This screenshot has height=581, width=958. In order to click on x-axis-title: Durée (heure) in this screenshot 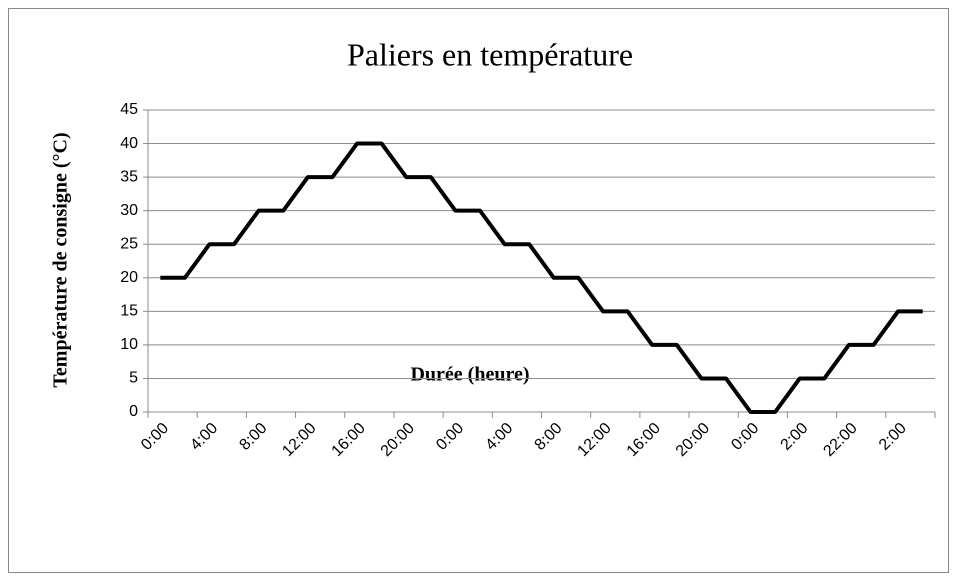, I will do `click(469, 375)`.